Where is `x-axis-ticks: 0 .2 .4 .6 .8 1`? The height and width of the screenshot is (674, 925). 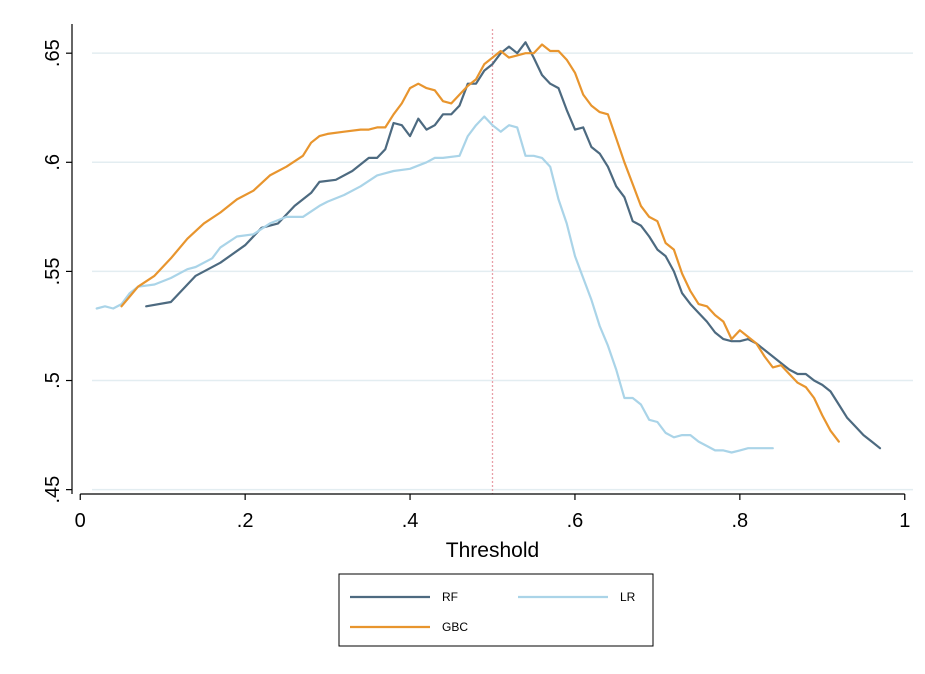 x-axis-ticks: 0 .2 .4 .6 .8 1 is located at coordinates (492, 513).